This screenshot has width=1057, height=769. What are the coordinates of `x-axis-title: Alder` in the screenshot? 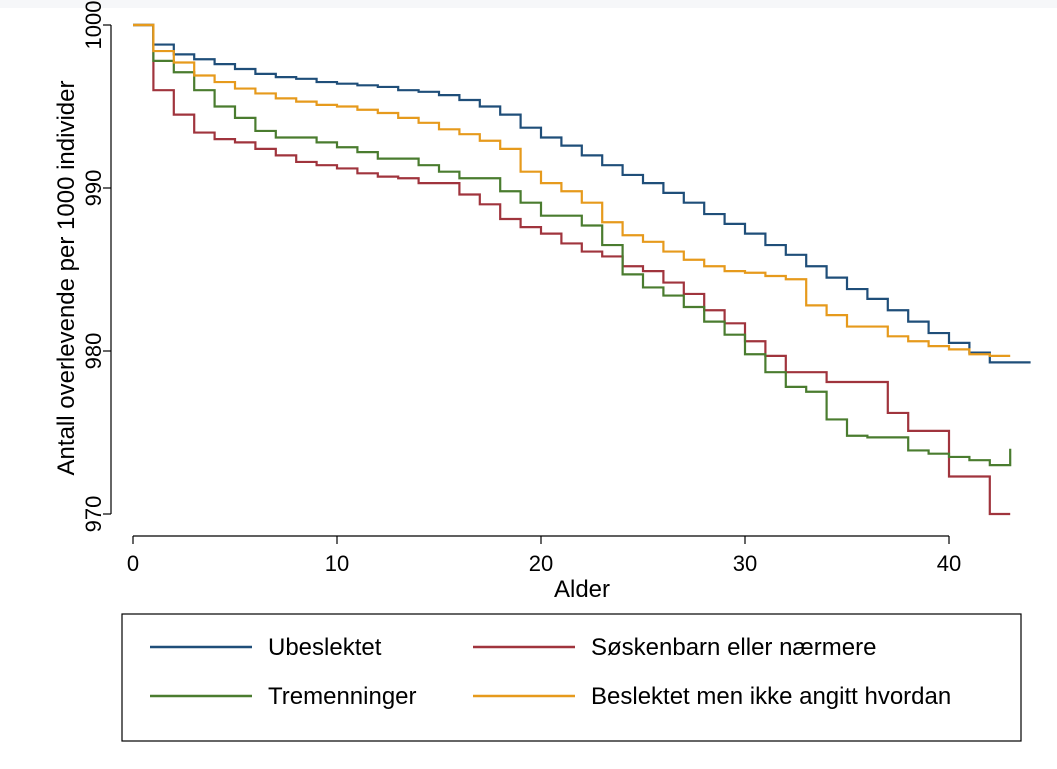 It's located at (582, 589).